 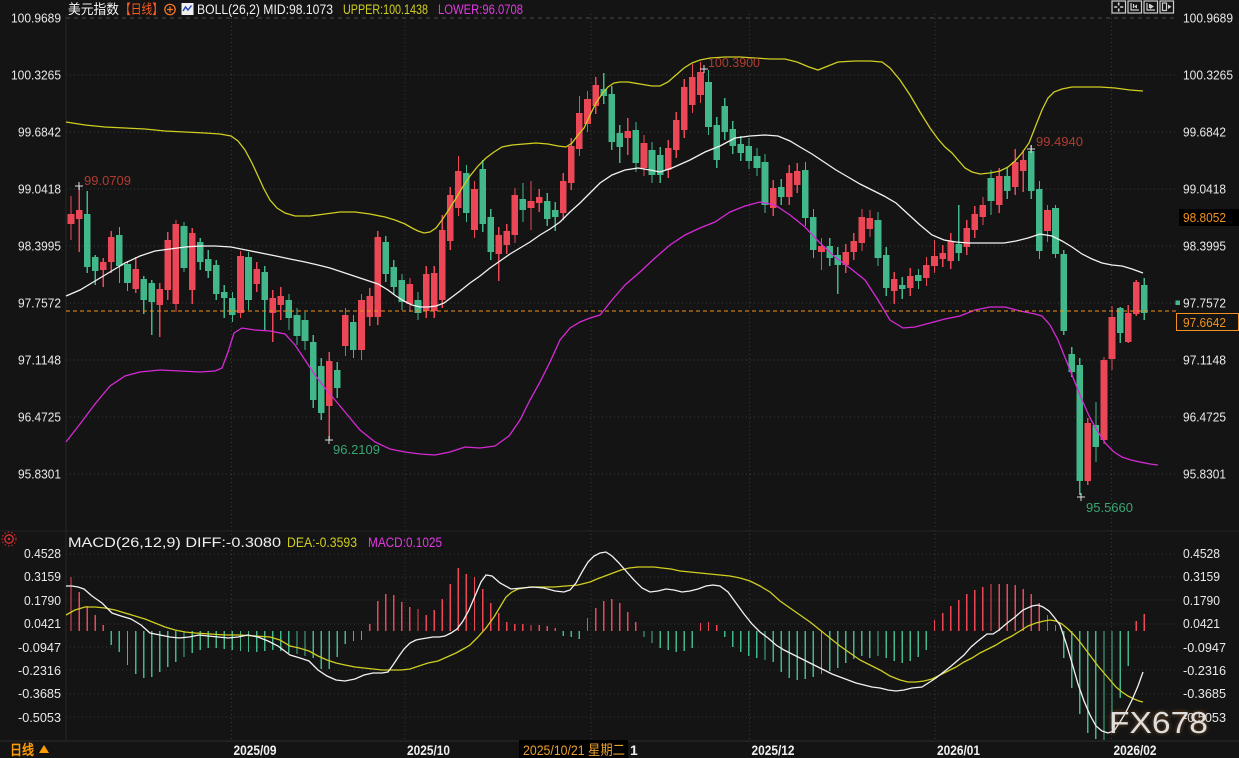 I want to click on svg-text: 2026/02, so click(x=1135, y=750).